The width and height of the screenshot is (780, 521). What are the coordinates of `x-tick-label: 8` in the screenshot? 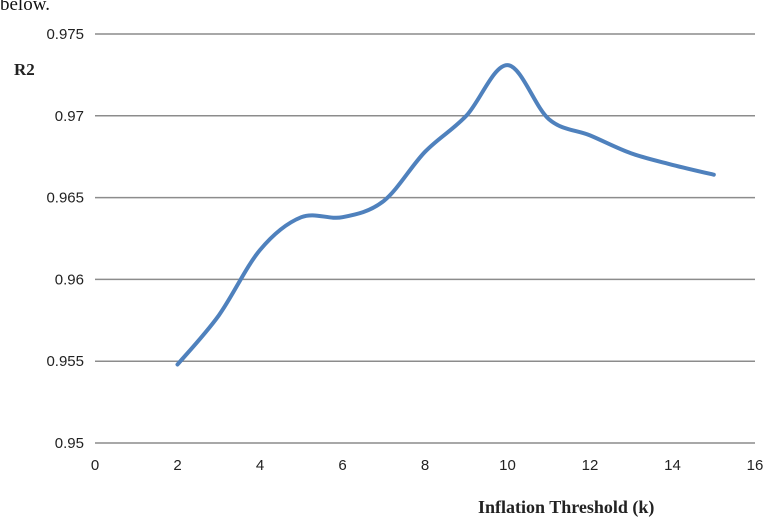 It's located at (425, 465).